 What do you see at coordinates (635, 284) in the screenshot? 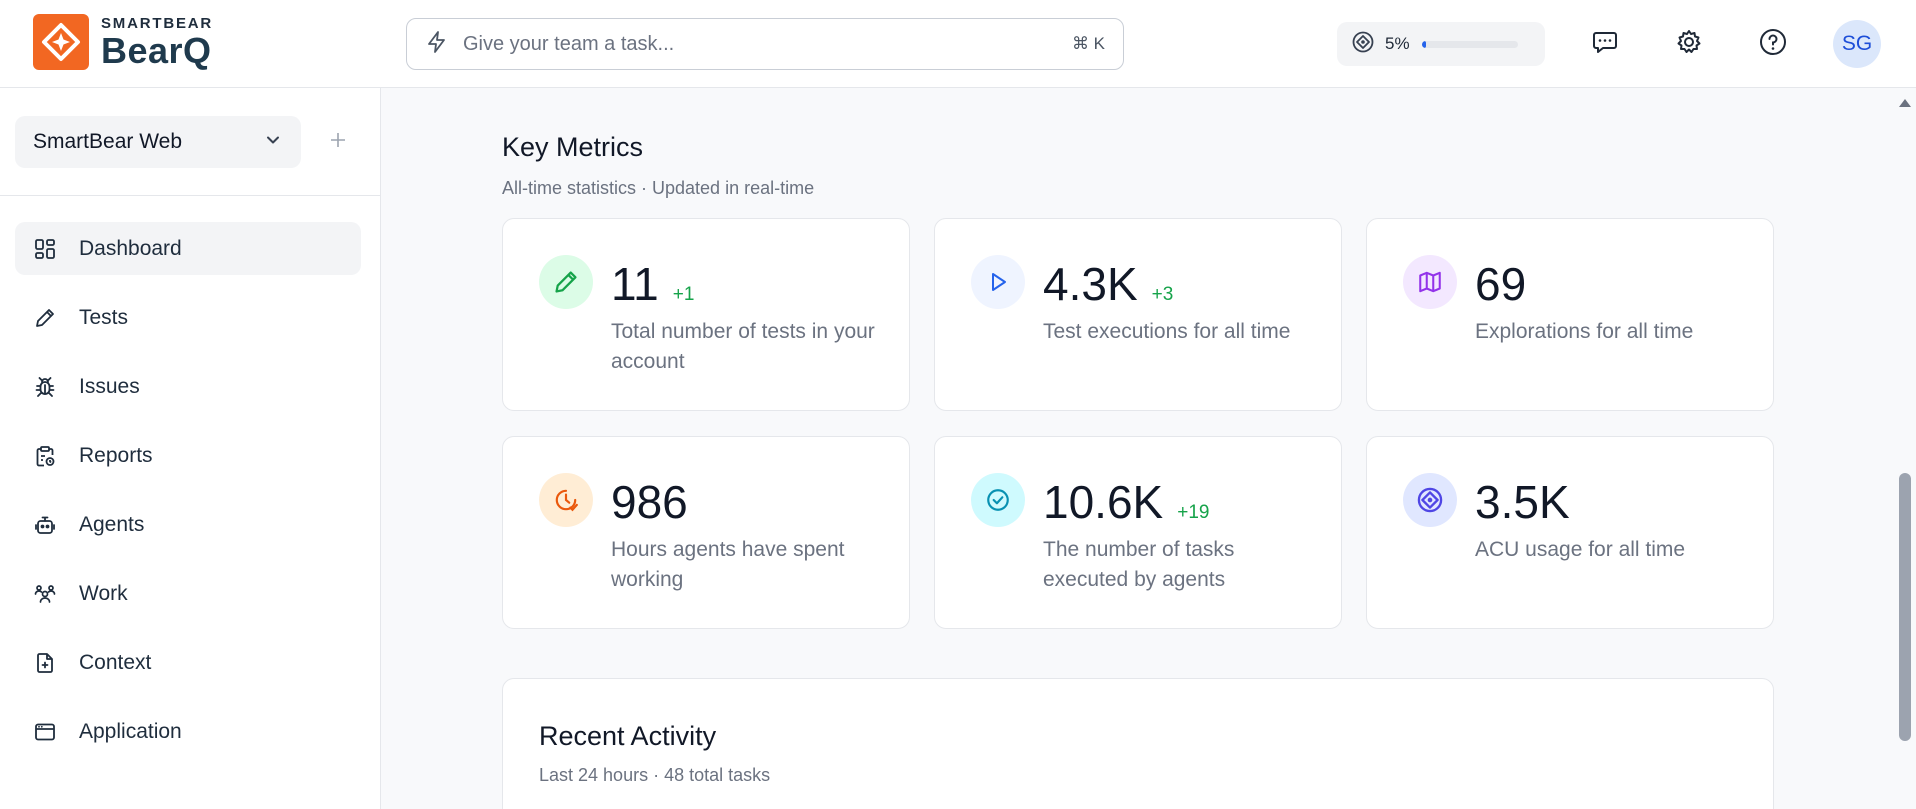
I see `metric-value: 11` at bounding box center [635, 284].